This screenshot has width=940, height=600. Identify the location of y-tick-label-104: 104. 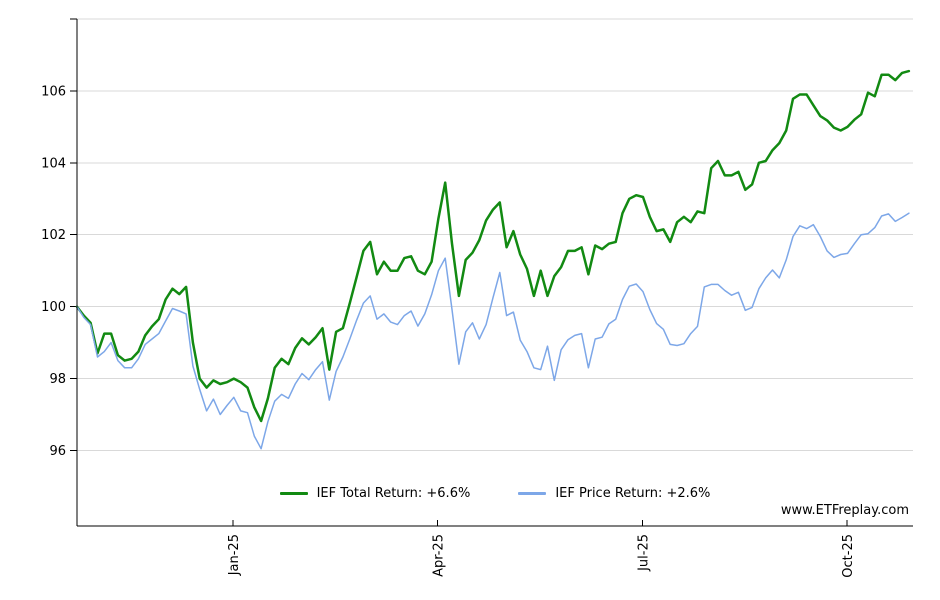
(53, 163).